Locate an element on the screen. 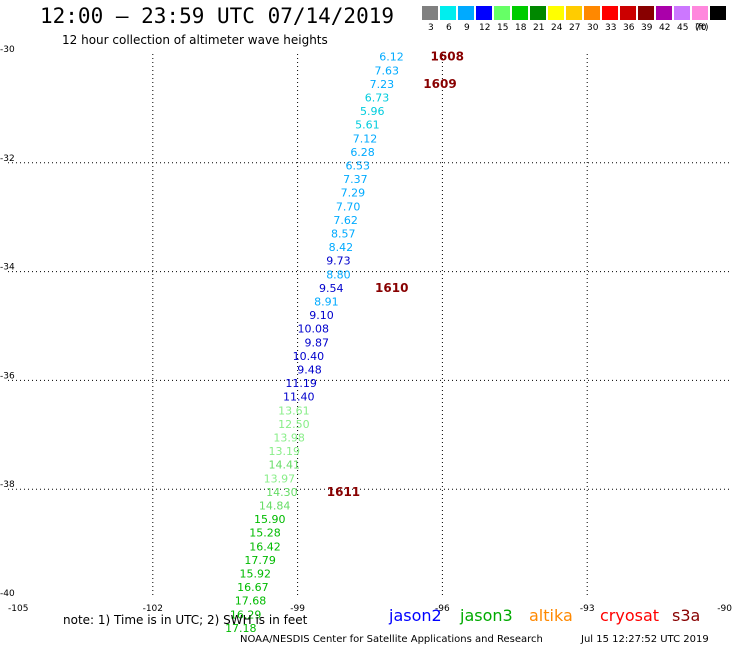 This screenshot has height=650, width=740. swh-value-label: 14.84 is located at coordinates (275, 506).